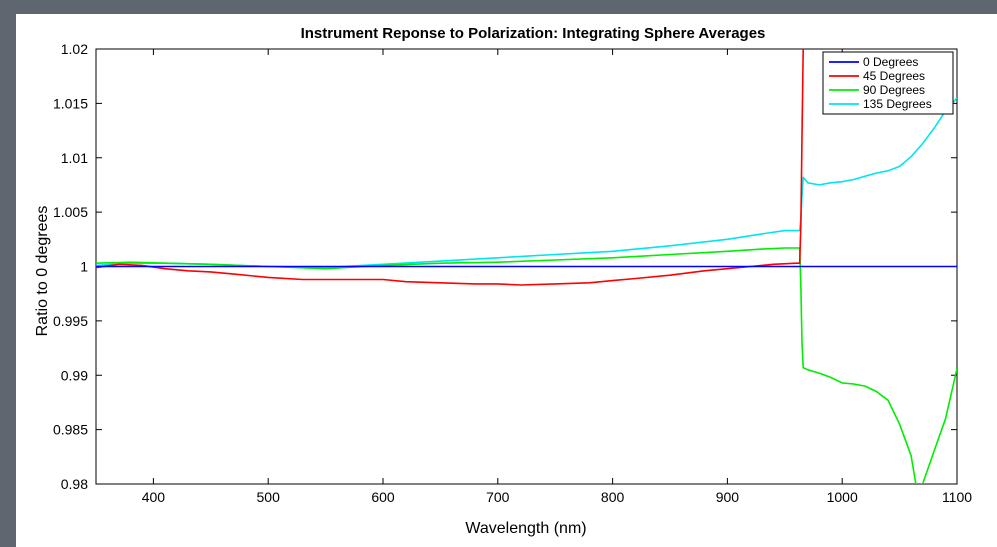  What do you see at coordinates (154, 497) in the screenshot?
I see `x-tick-label: 400` at bounding box center [154, 497].